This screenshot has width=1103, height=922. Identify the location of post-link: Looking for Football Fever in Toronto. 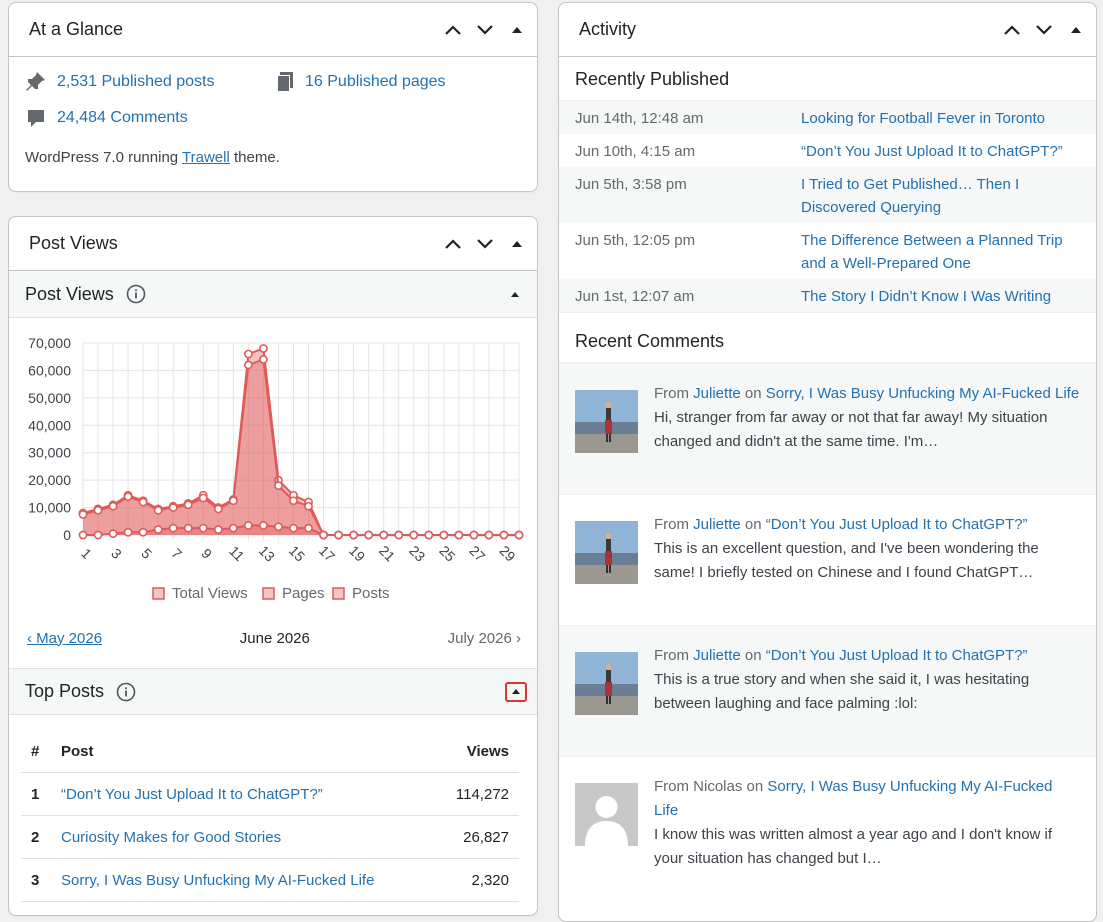
(923, 118).